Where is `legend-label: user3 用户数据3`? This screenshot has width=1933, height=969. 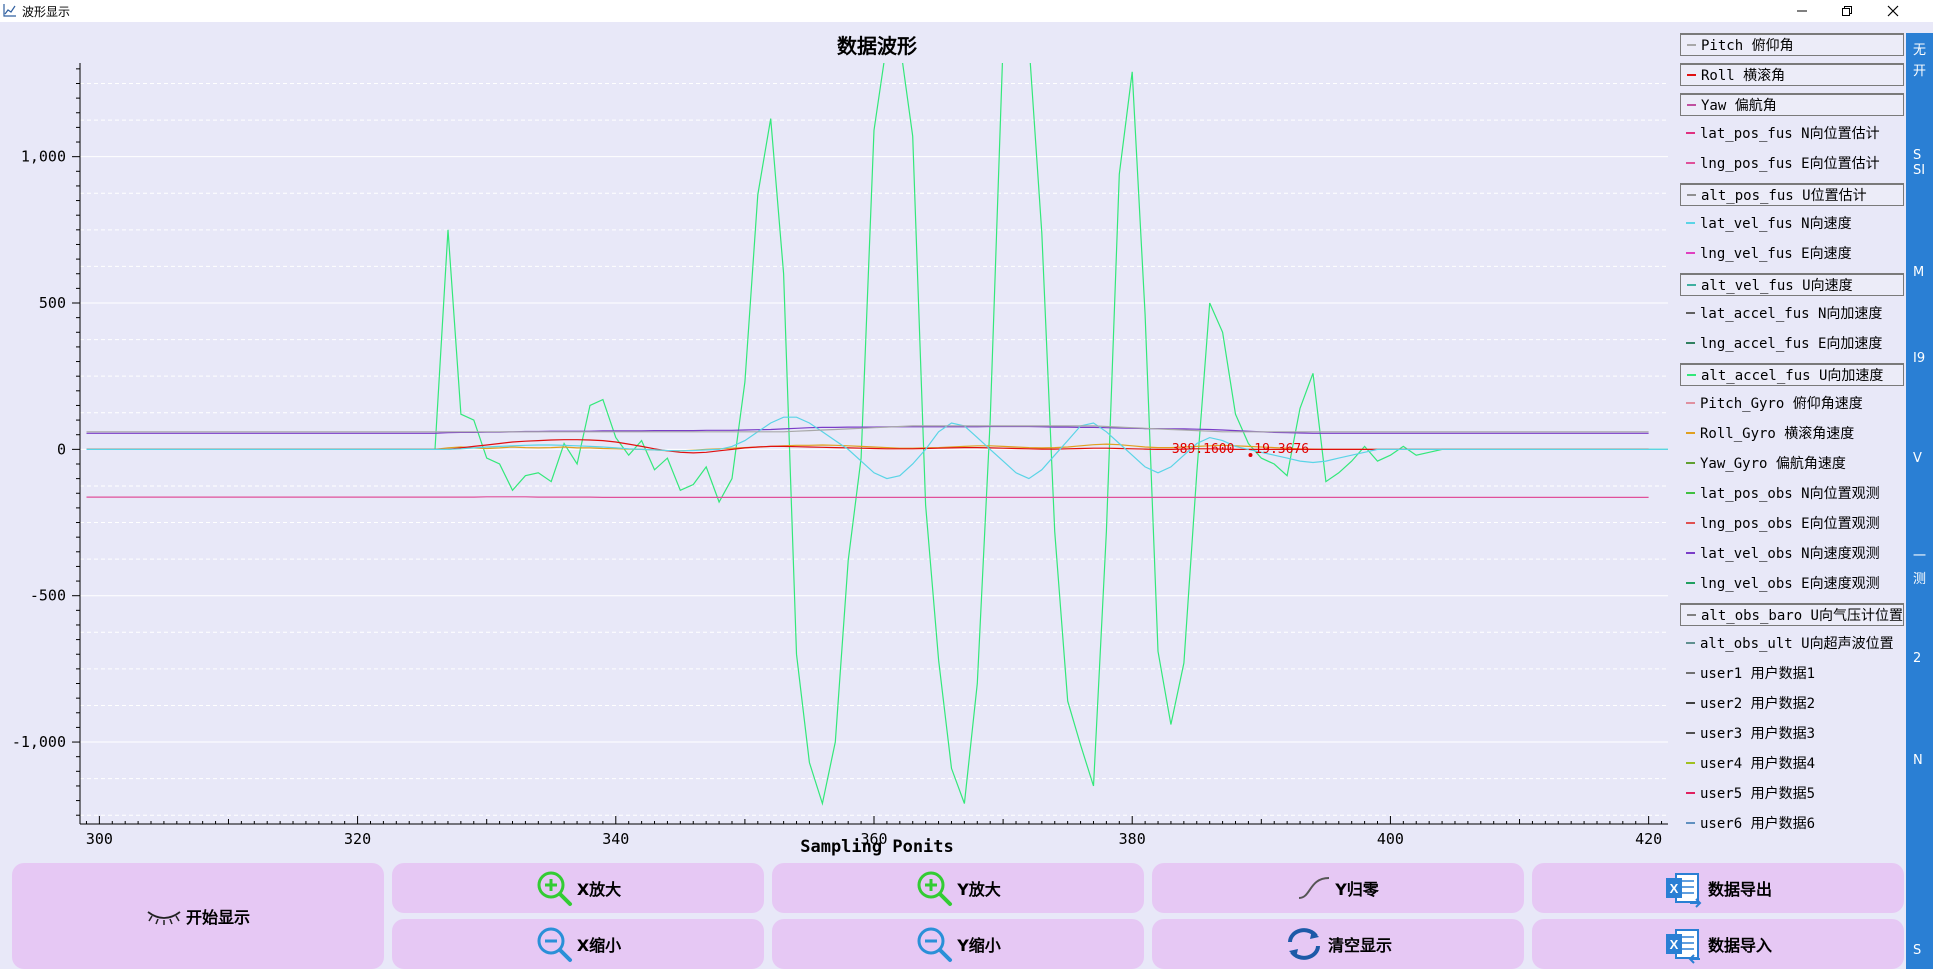 legend-label: user3 用户数据3 is located at coordinates (1758, 734).